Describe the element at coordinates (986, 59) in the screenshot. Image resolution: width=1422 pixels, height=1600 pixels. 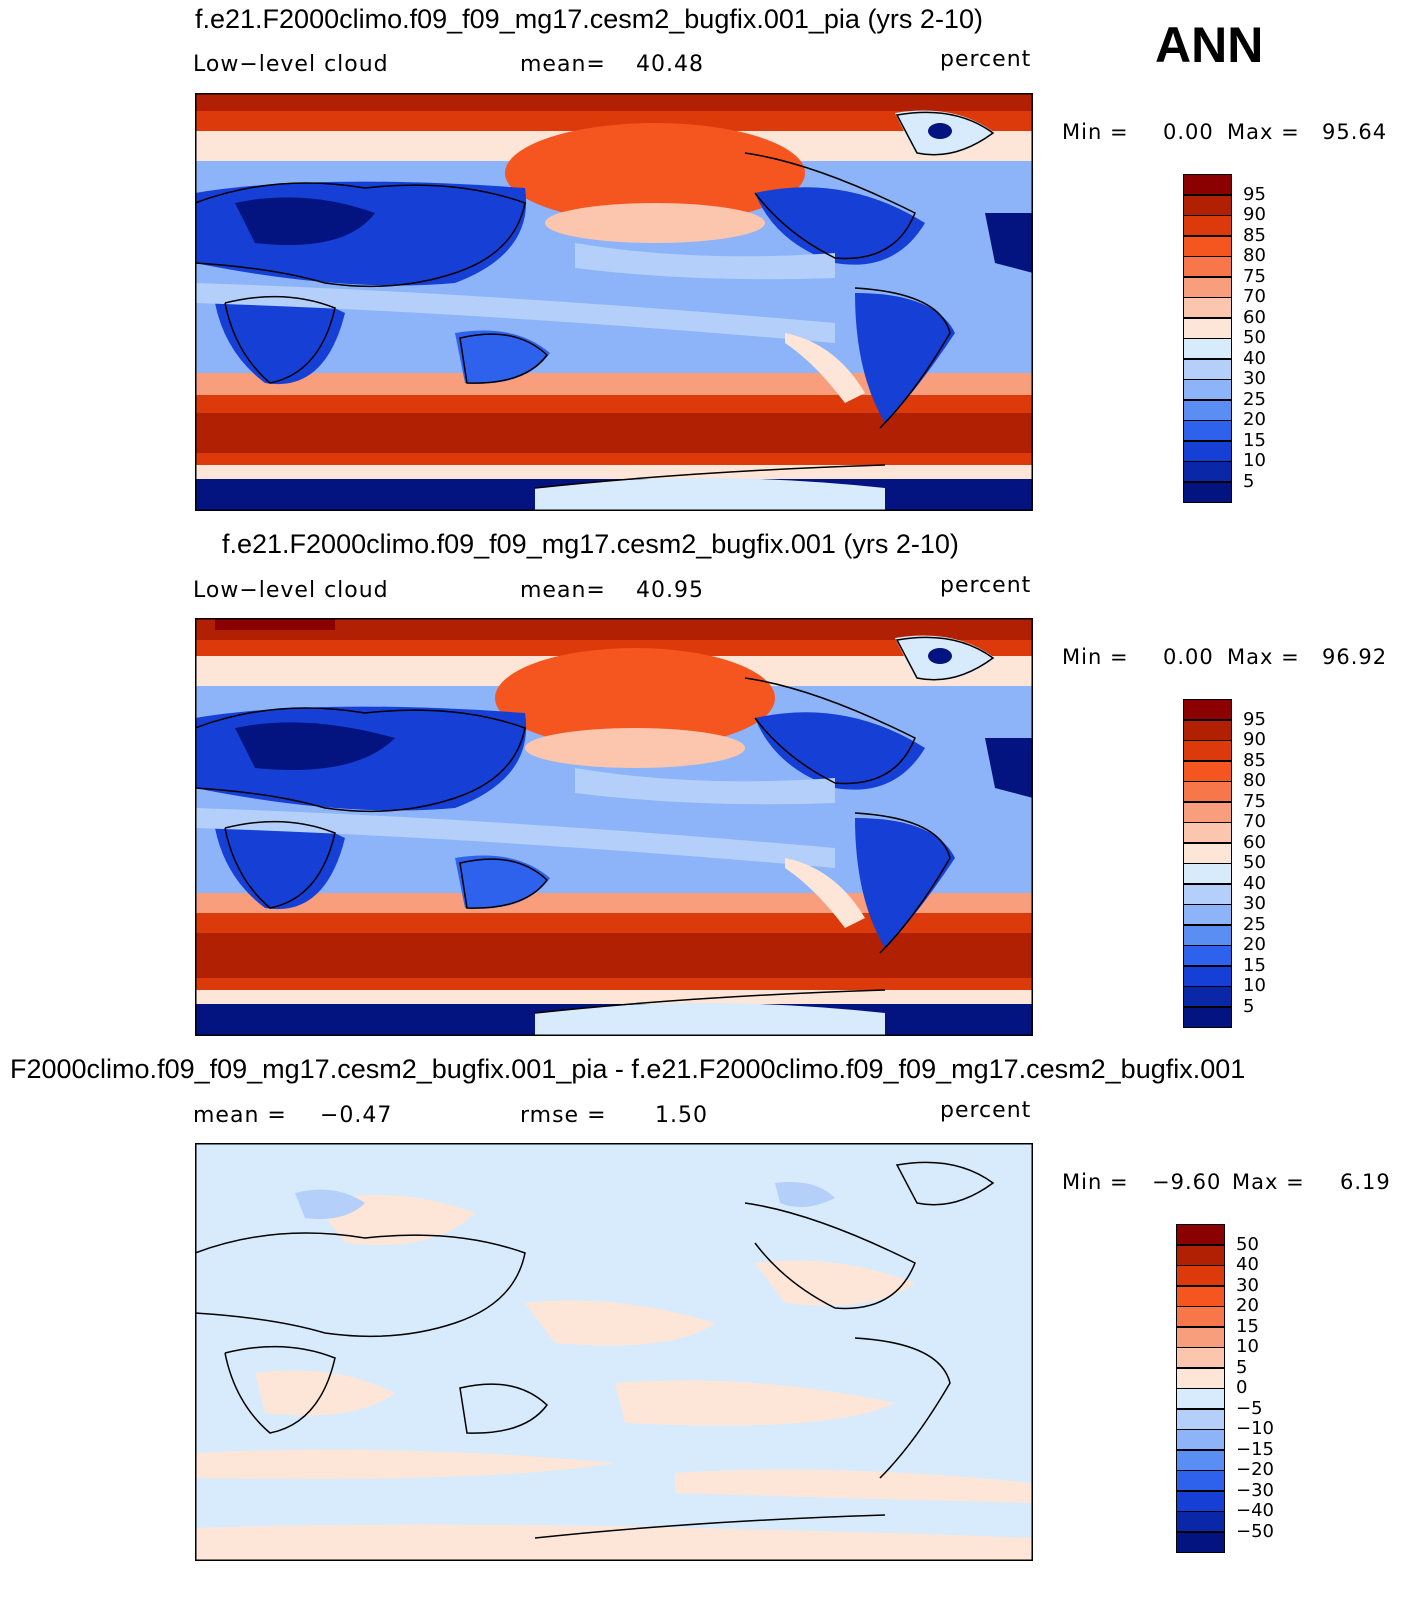
I see `panel-1-units: percent` at that location.